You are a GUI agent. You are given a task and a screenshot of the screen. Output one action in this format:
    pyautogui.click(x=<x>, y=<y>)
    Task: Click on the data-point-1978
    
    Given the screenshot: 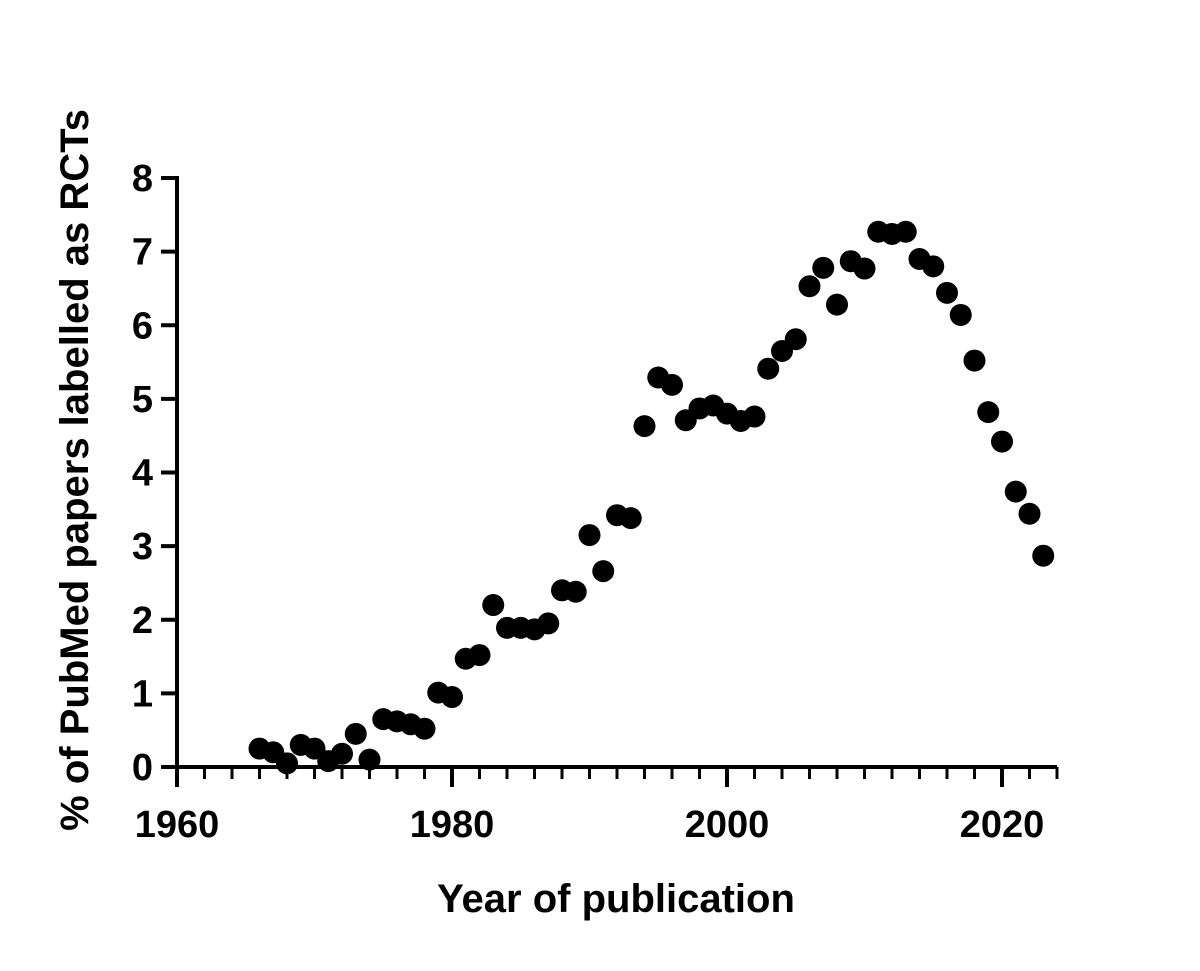 What is the action you would take?
    pyautogui.click(x=424, y=728)
    